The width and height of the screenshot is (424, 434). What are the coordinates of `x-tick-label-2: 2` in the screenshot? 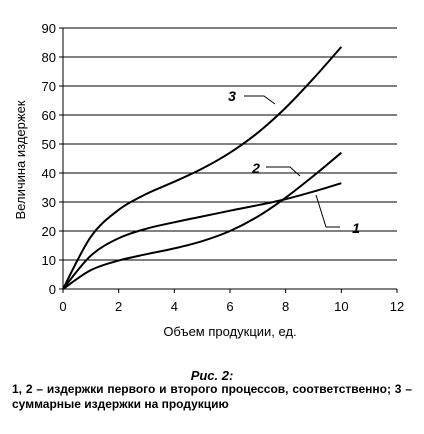 It's located at (118, 306).